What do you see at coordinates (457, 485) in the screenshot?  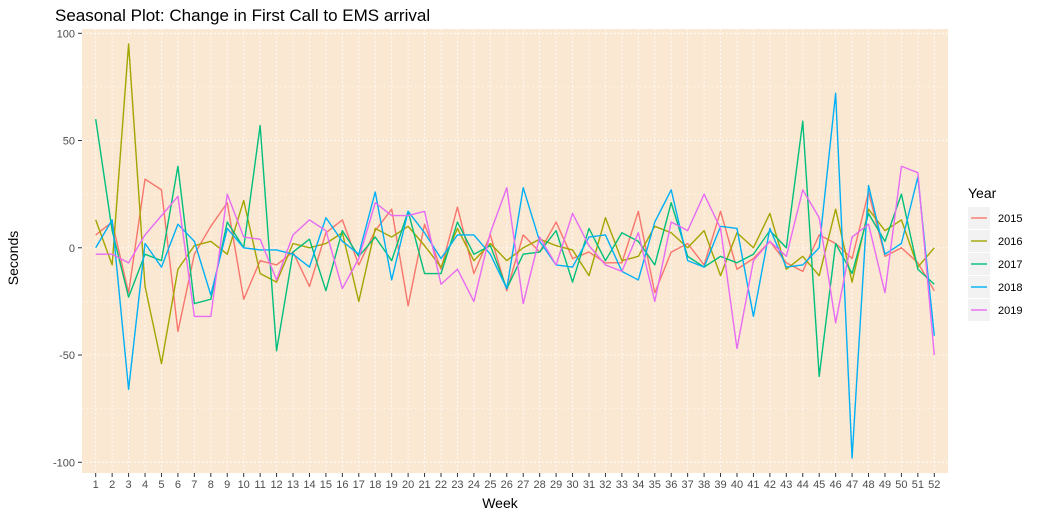 I see `x-tick-label: 23` at bounding box center [457, 485].